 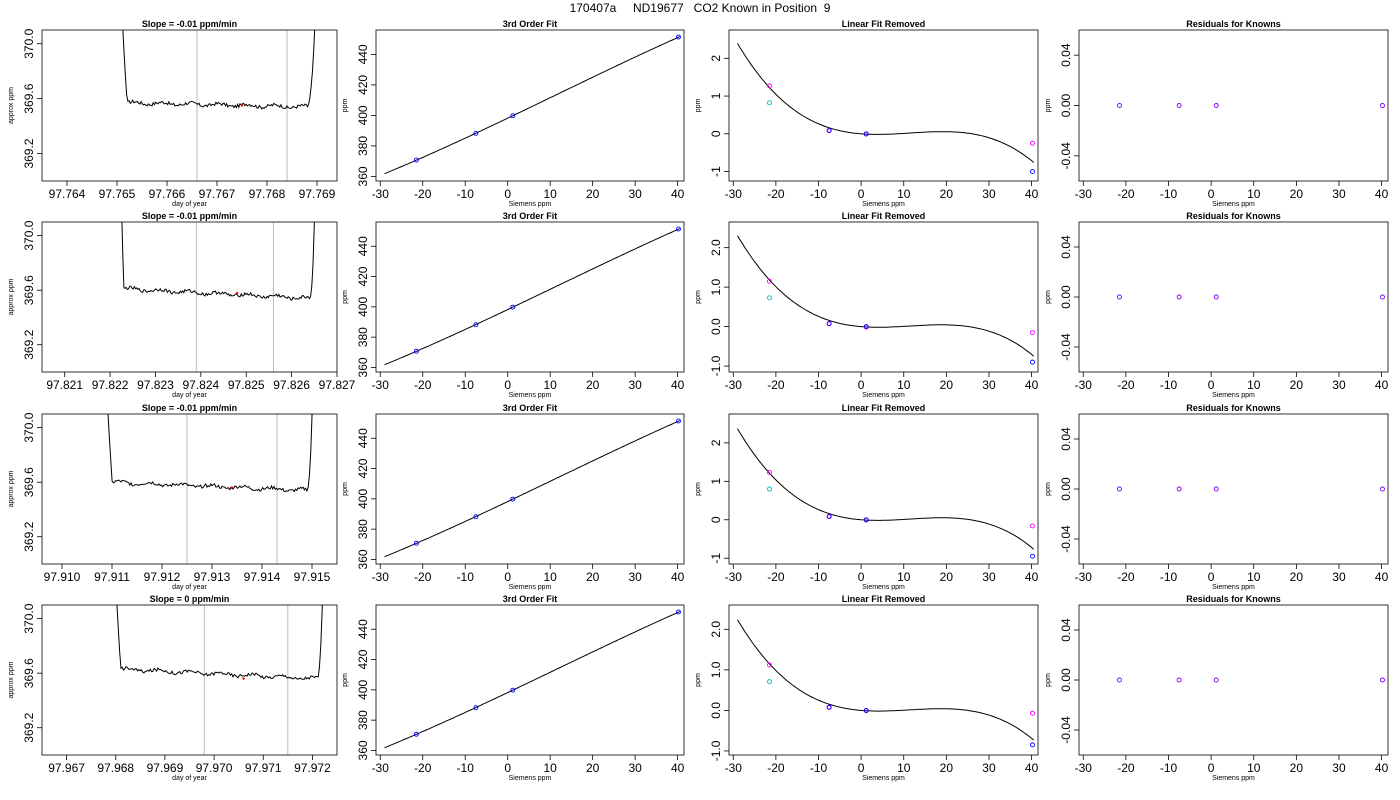 I want to click on x-tick-label: 97.822, so click(x=110, y=385).